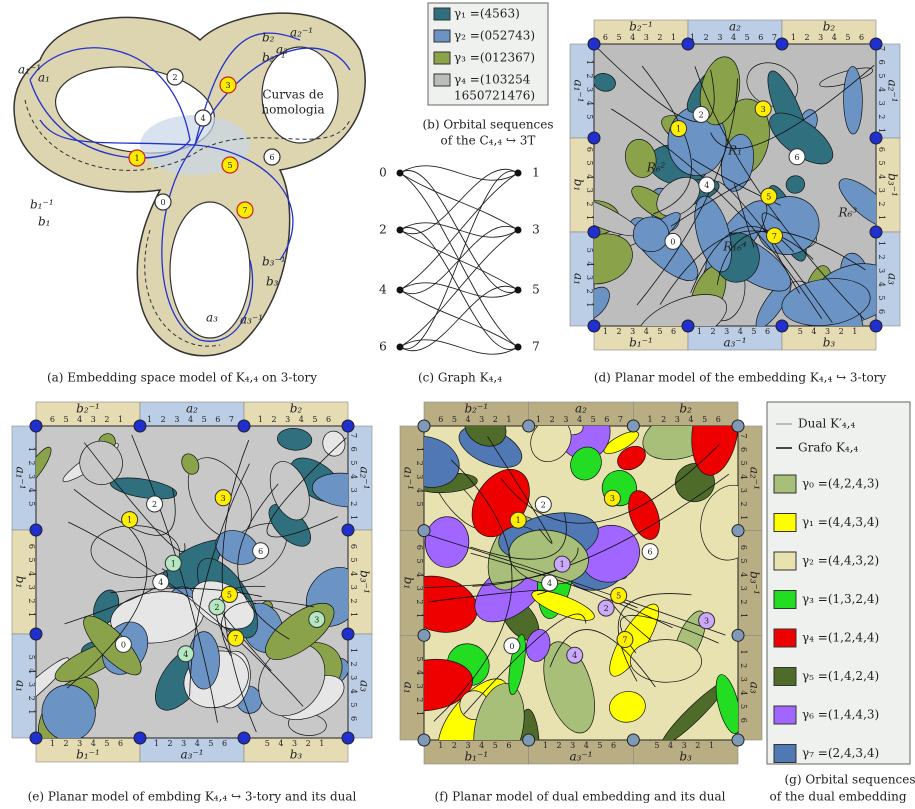  I want to click on homology-curve, so click(244, 202).